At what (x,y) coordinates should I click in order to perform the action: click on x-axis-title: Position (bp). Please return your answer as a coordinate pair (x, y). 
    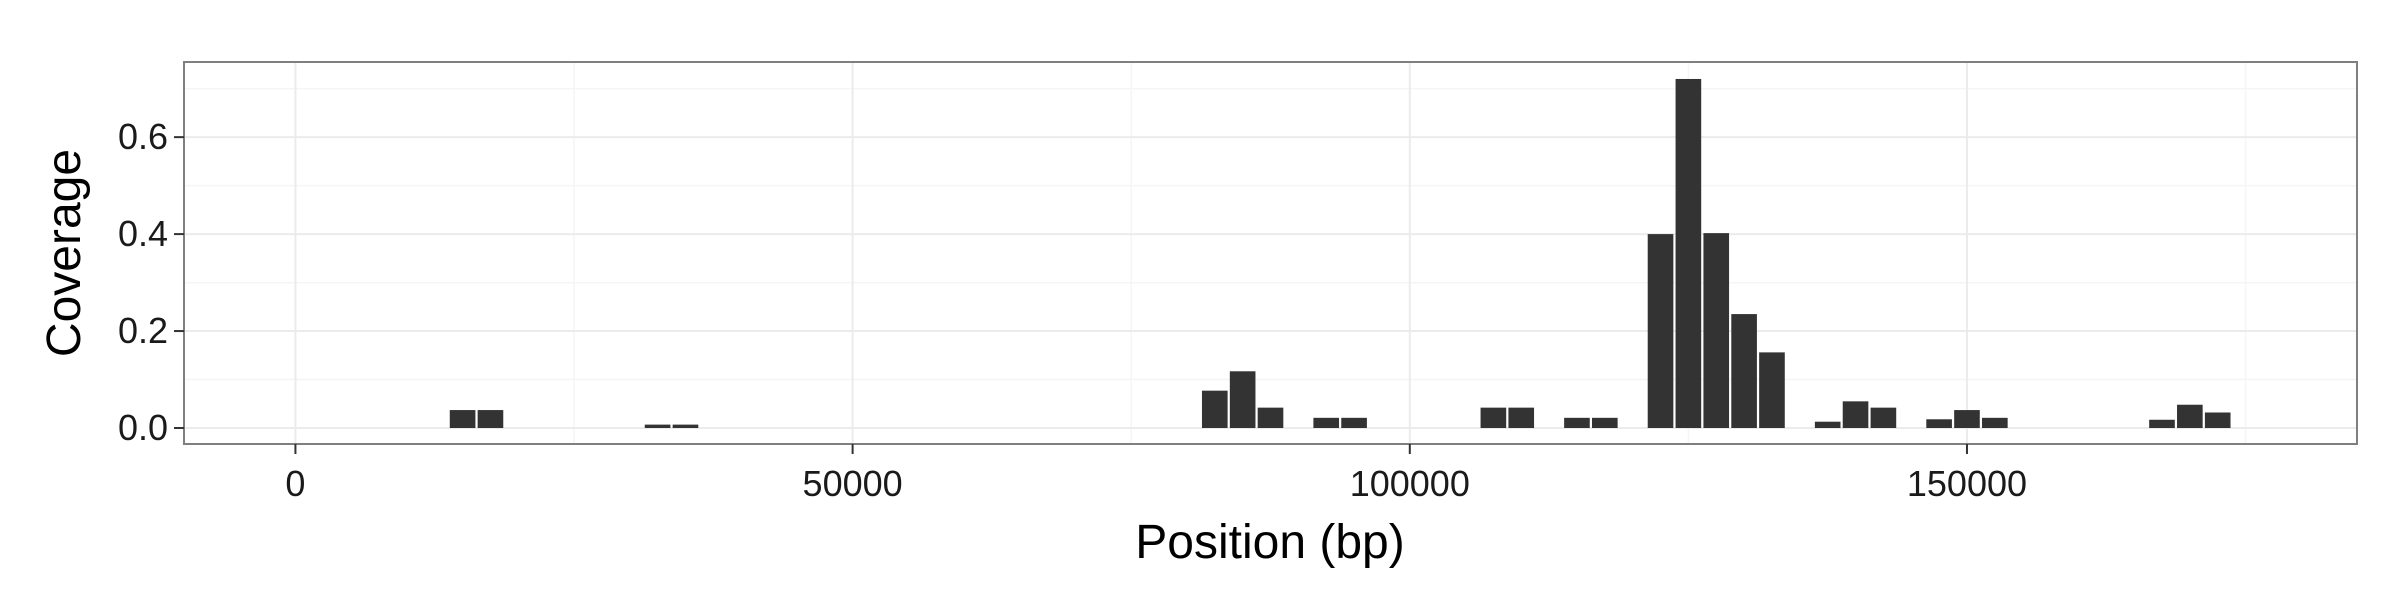
    Looking at the image, I should click on (1269, 542).